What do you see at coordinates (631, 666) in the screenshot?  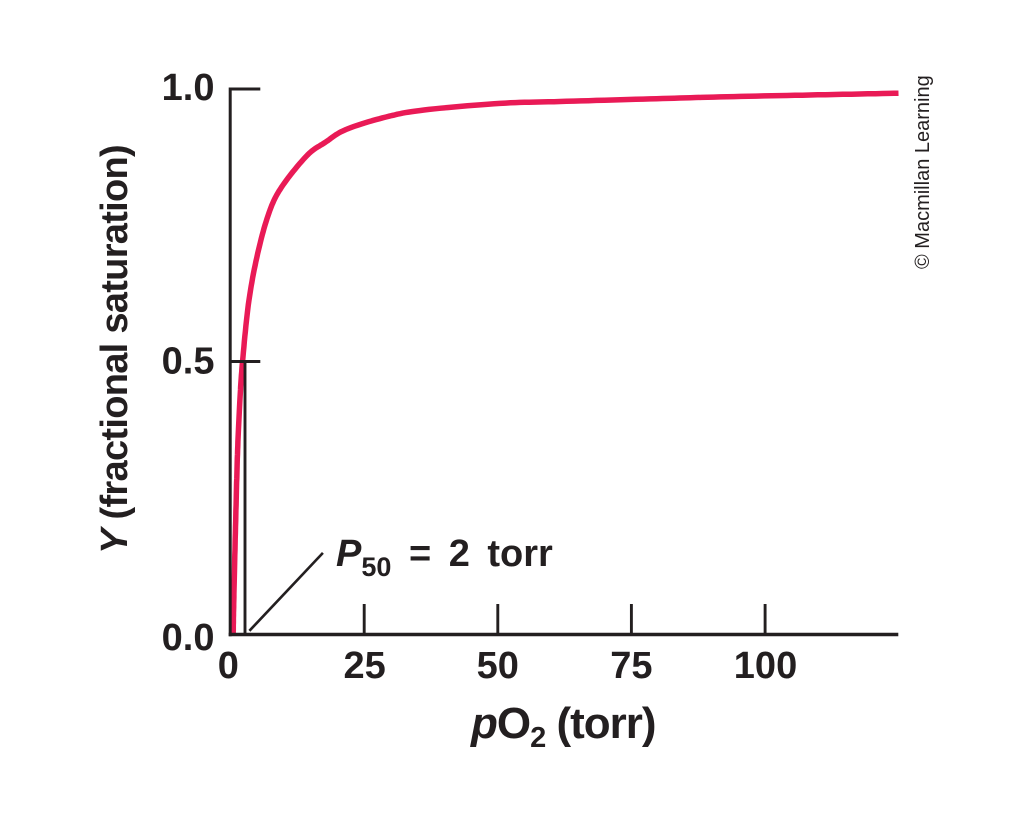 I see `svg-text: 75` at bounding box center [631, 666].